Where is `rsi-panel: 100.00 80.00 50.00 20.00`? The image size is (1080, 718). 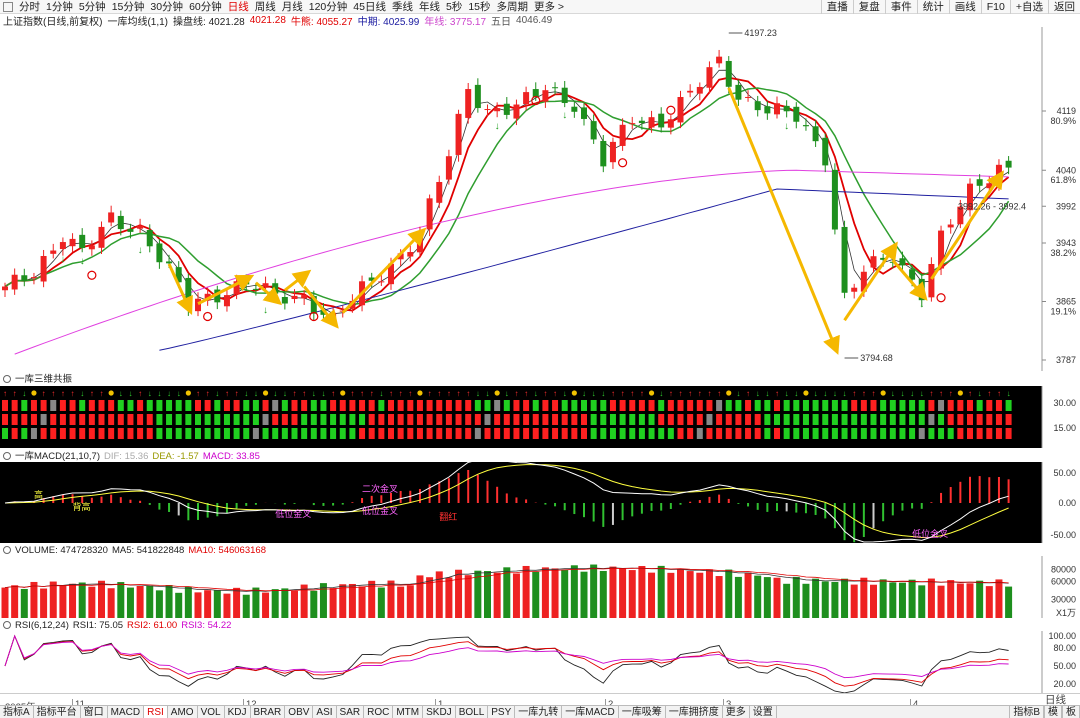
rsi-panel: 100.00 80.00 50.00 20.00 is located at coordinates (540, 662).